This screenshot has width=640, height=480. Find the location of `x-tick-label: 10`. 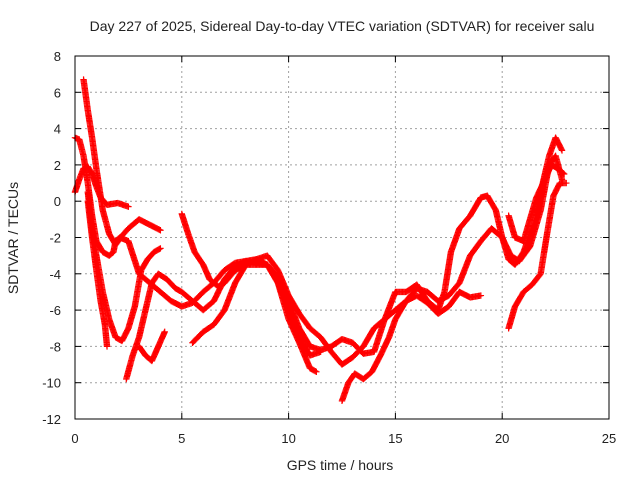

x-tick-label: 10 is located at coordinates (288, 438).